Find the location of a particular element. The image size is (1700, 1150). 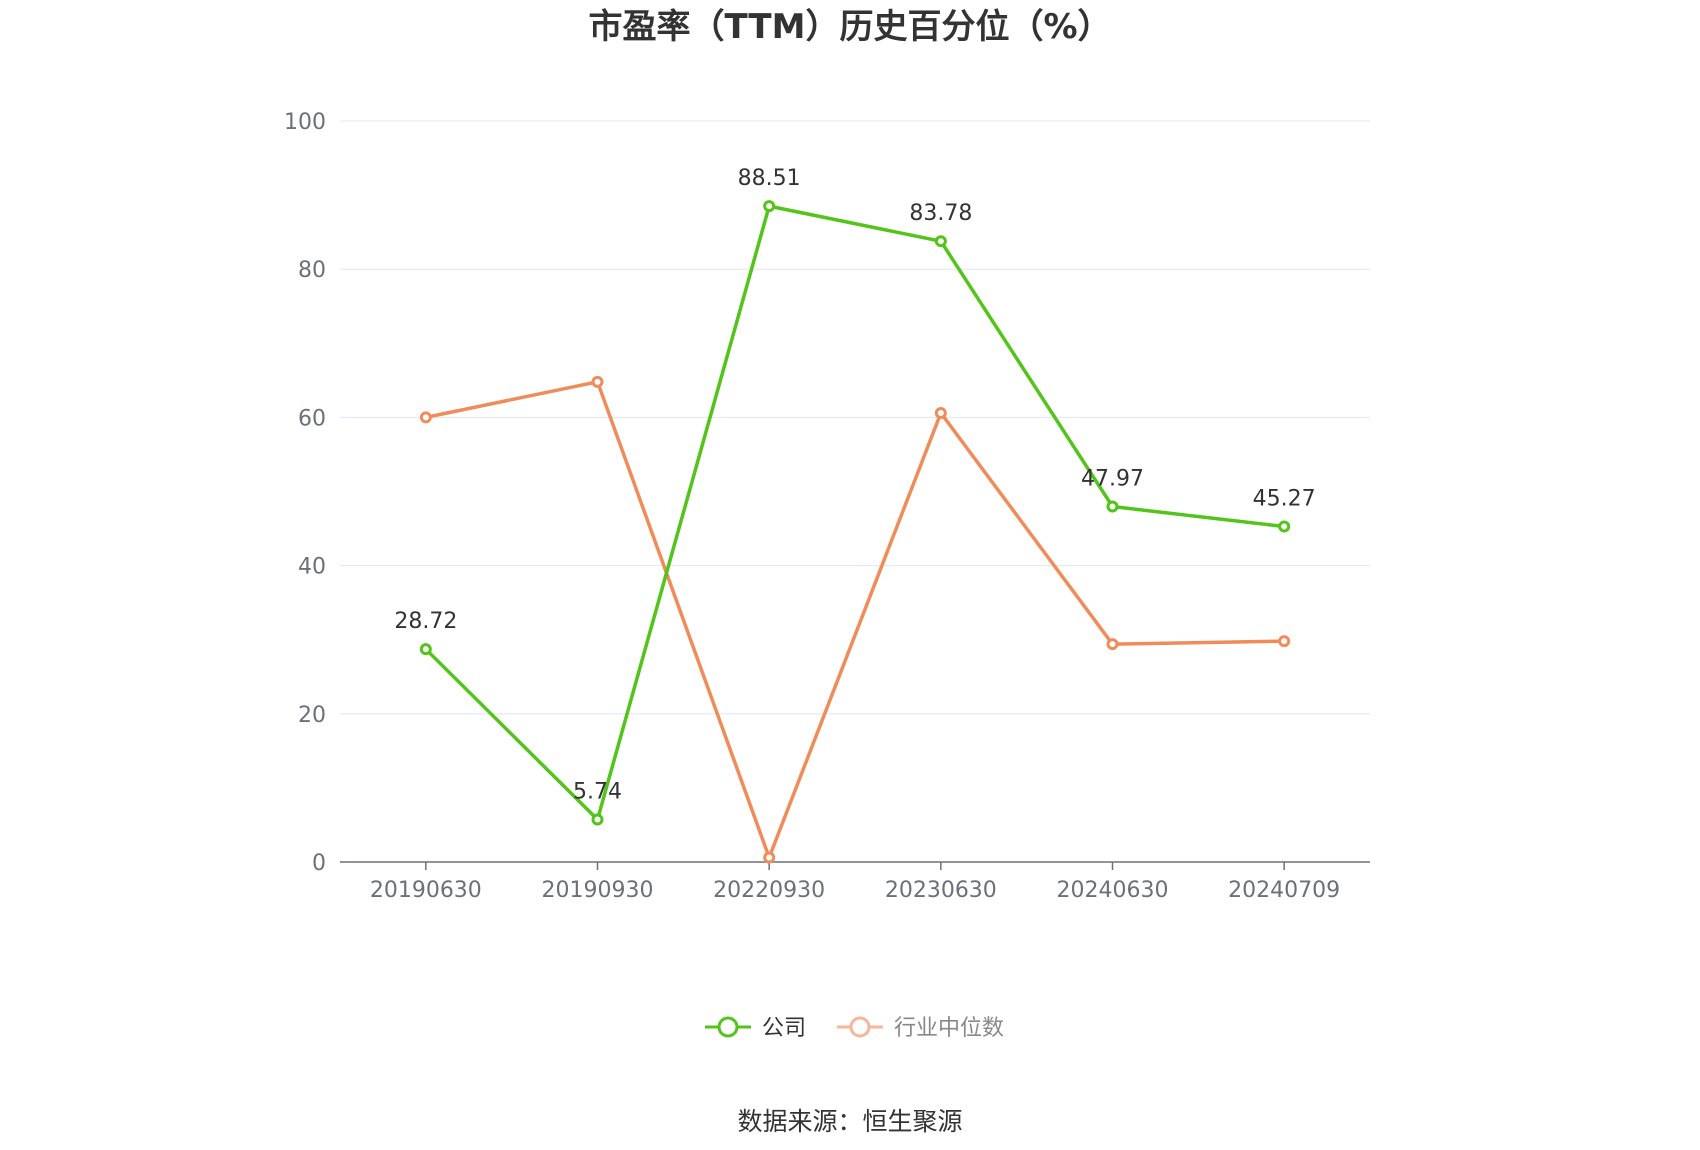

y-axis: 0 20 40 60 80 100 is located at coordinates (305, 493).